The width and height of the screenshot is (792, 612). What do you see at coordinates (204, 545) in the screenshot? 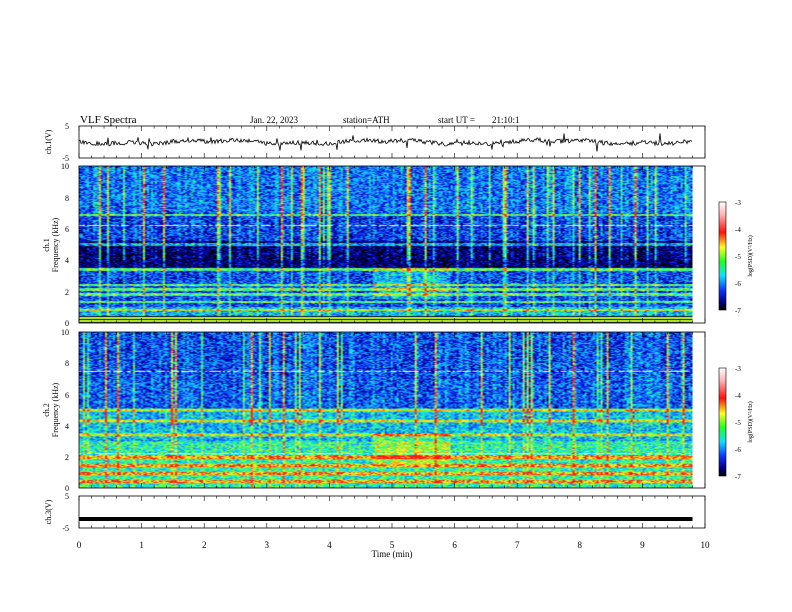
I see `time-tick-label: 2` at bounding box center [204, 545].